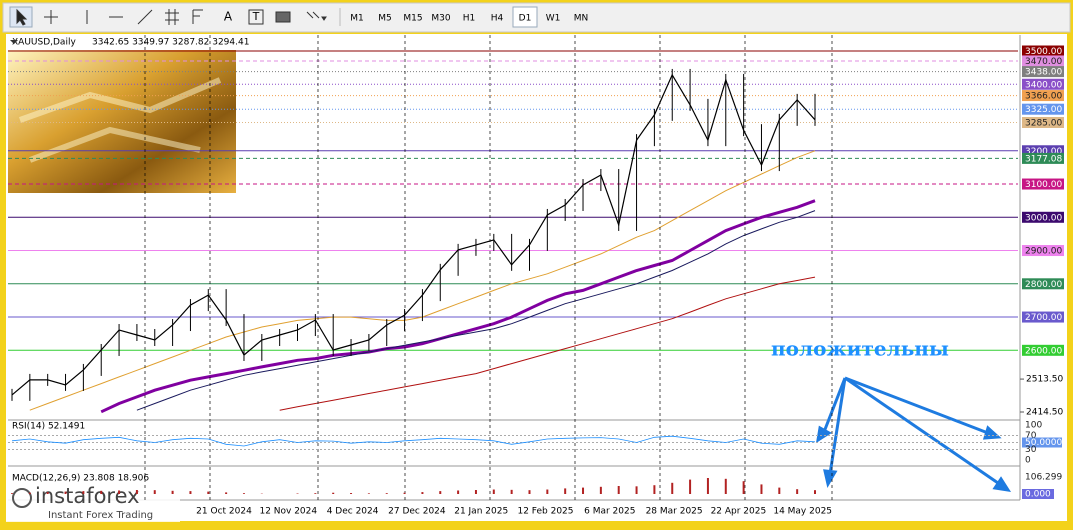  I want to click on channel-button, so click(172, 17).